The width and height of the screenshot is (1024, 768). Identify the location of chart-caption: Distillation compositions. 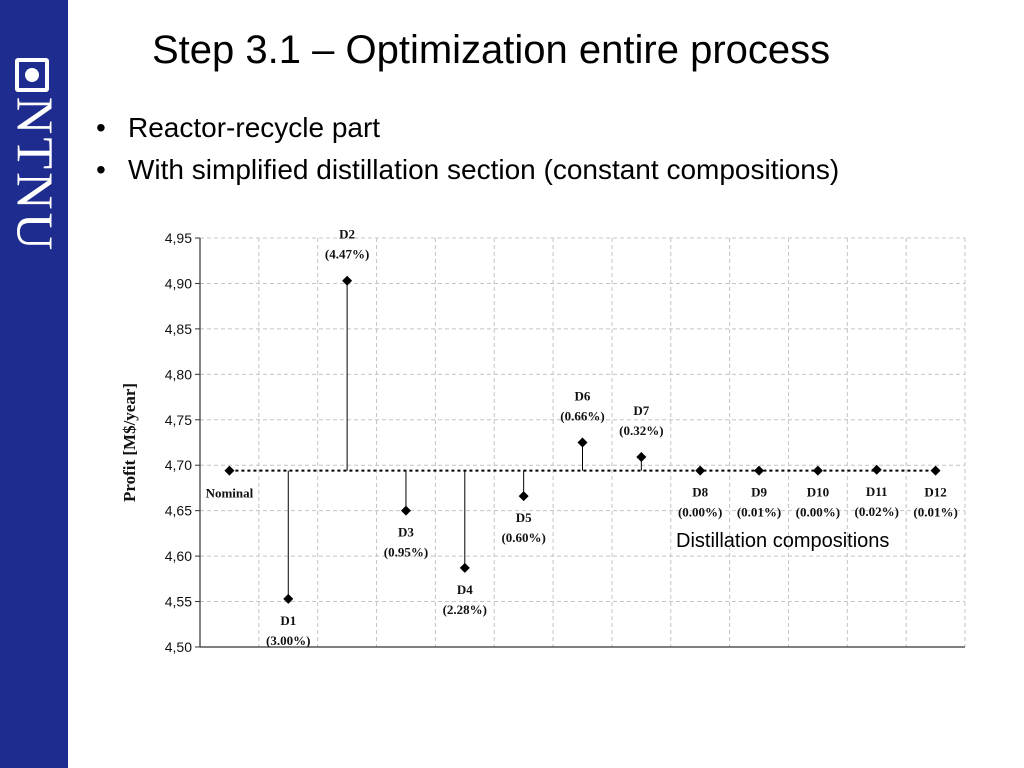
(783, 541).